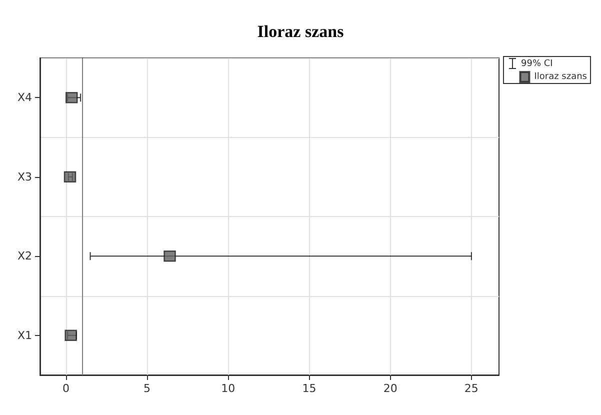 This screenshot has height=415, width=601. What do you see at coordinates (537, 63) in the screenshot?
I see `text: 99% CI` at bounding box center [537, 63].